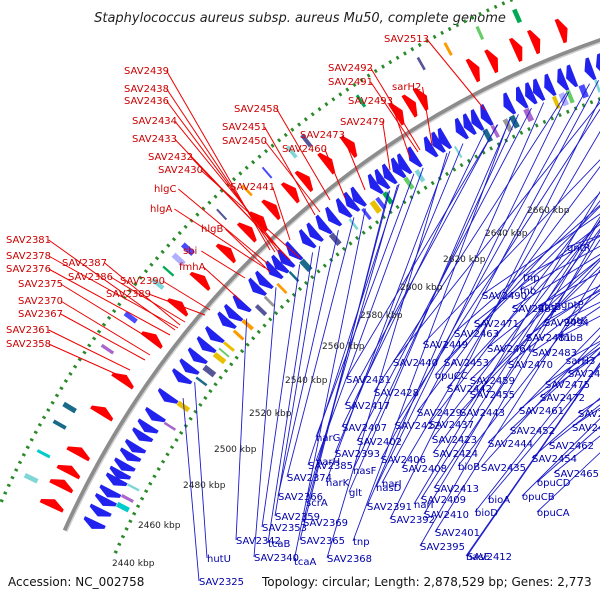  I want to click on gene-label: SAV2450, so click(244, 141).